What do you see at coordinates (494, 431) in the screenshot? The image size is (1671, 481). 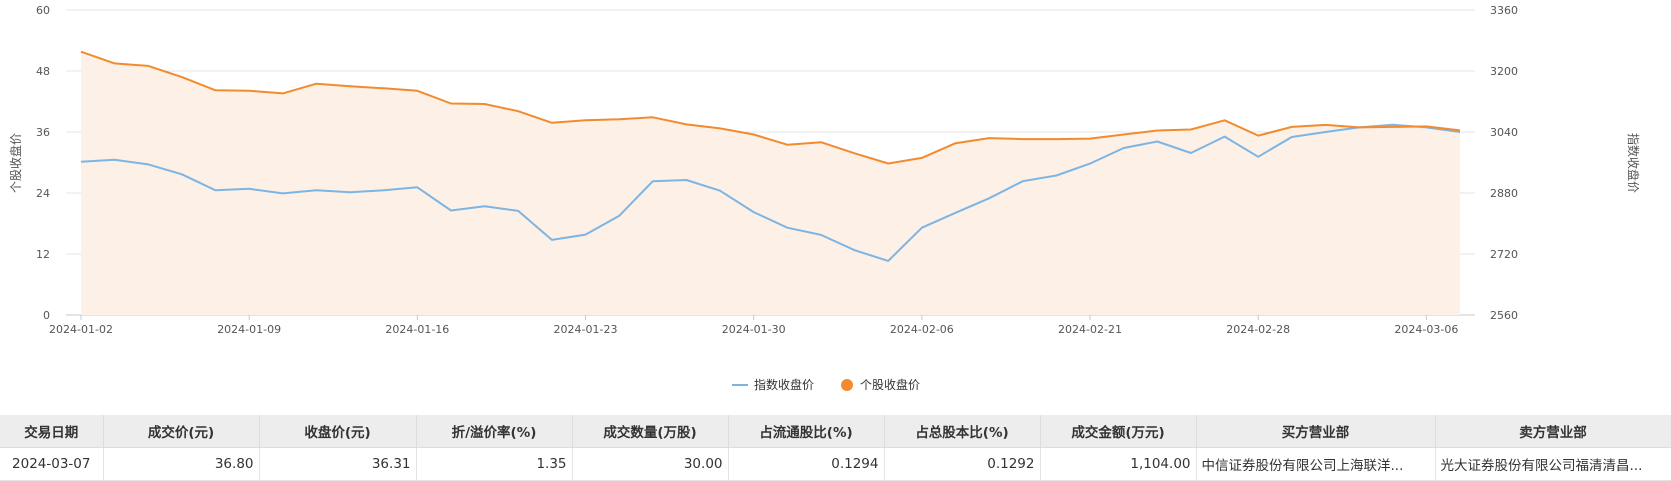 I see `col-header-premium-rate: 折/溢价率(%)` at bounding box center [494, 431].